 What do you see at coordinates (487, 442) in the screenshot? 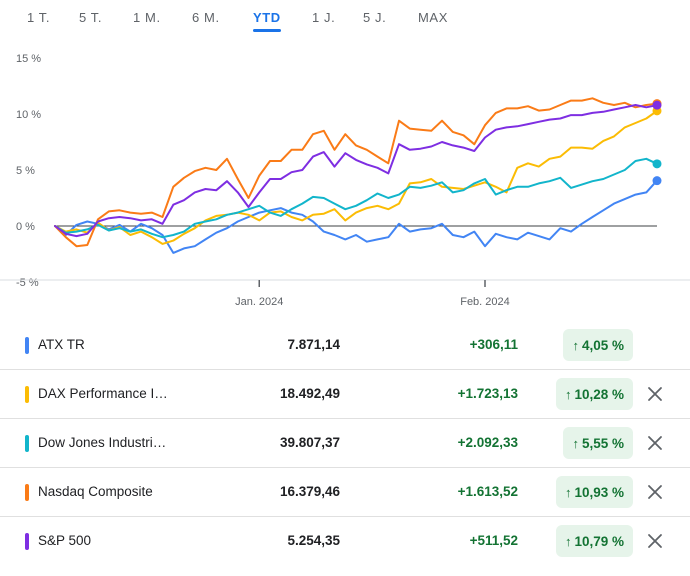
I see `index-change: +2.092,33` at bounding box center [487, 442].